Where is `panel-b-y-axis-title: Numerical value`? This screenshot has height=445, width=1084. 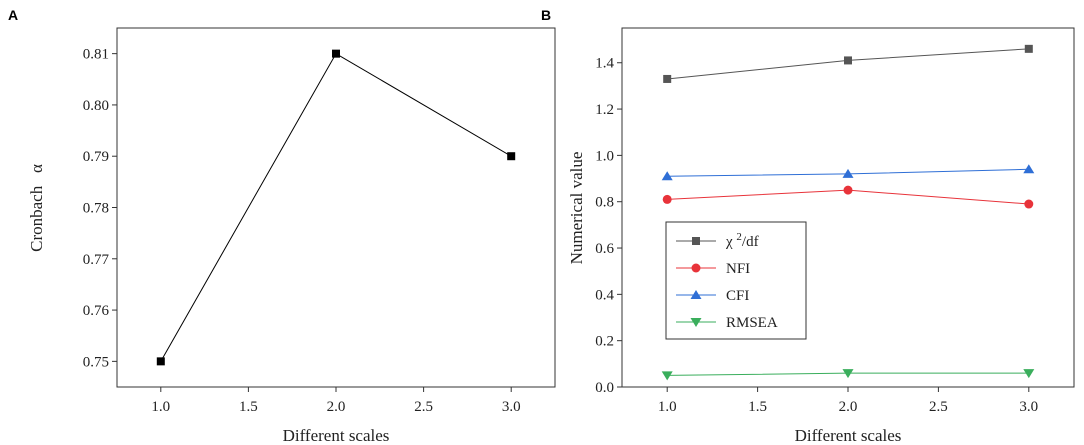 panel-b-y-axis-title: Numerical value is located at coordinates (576, 208).